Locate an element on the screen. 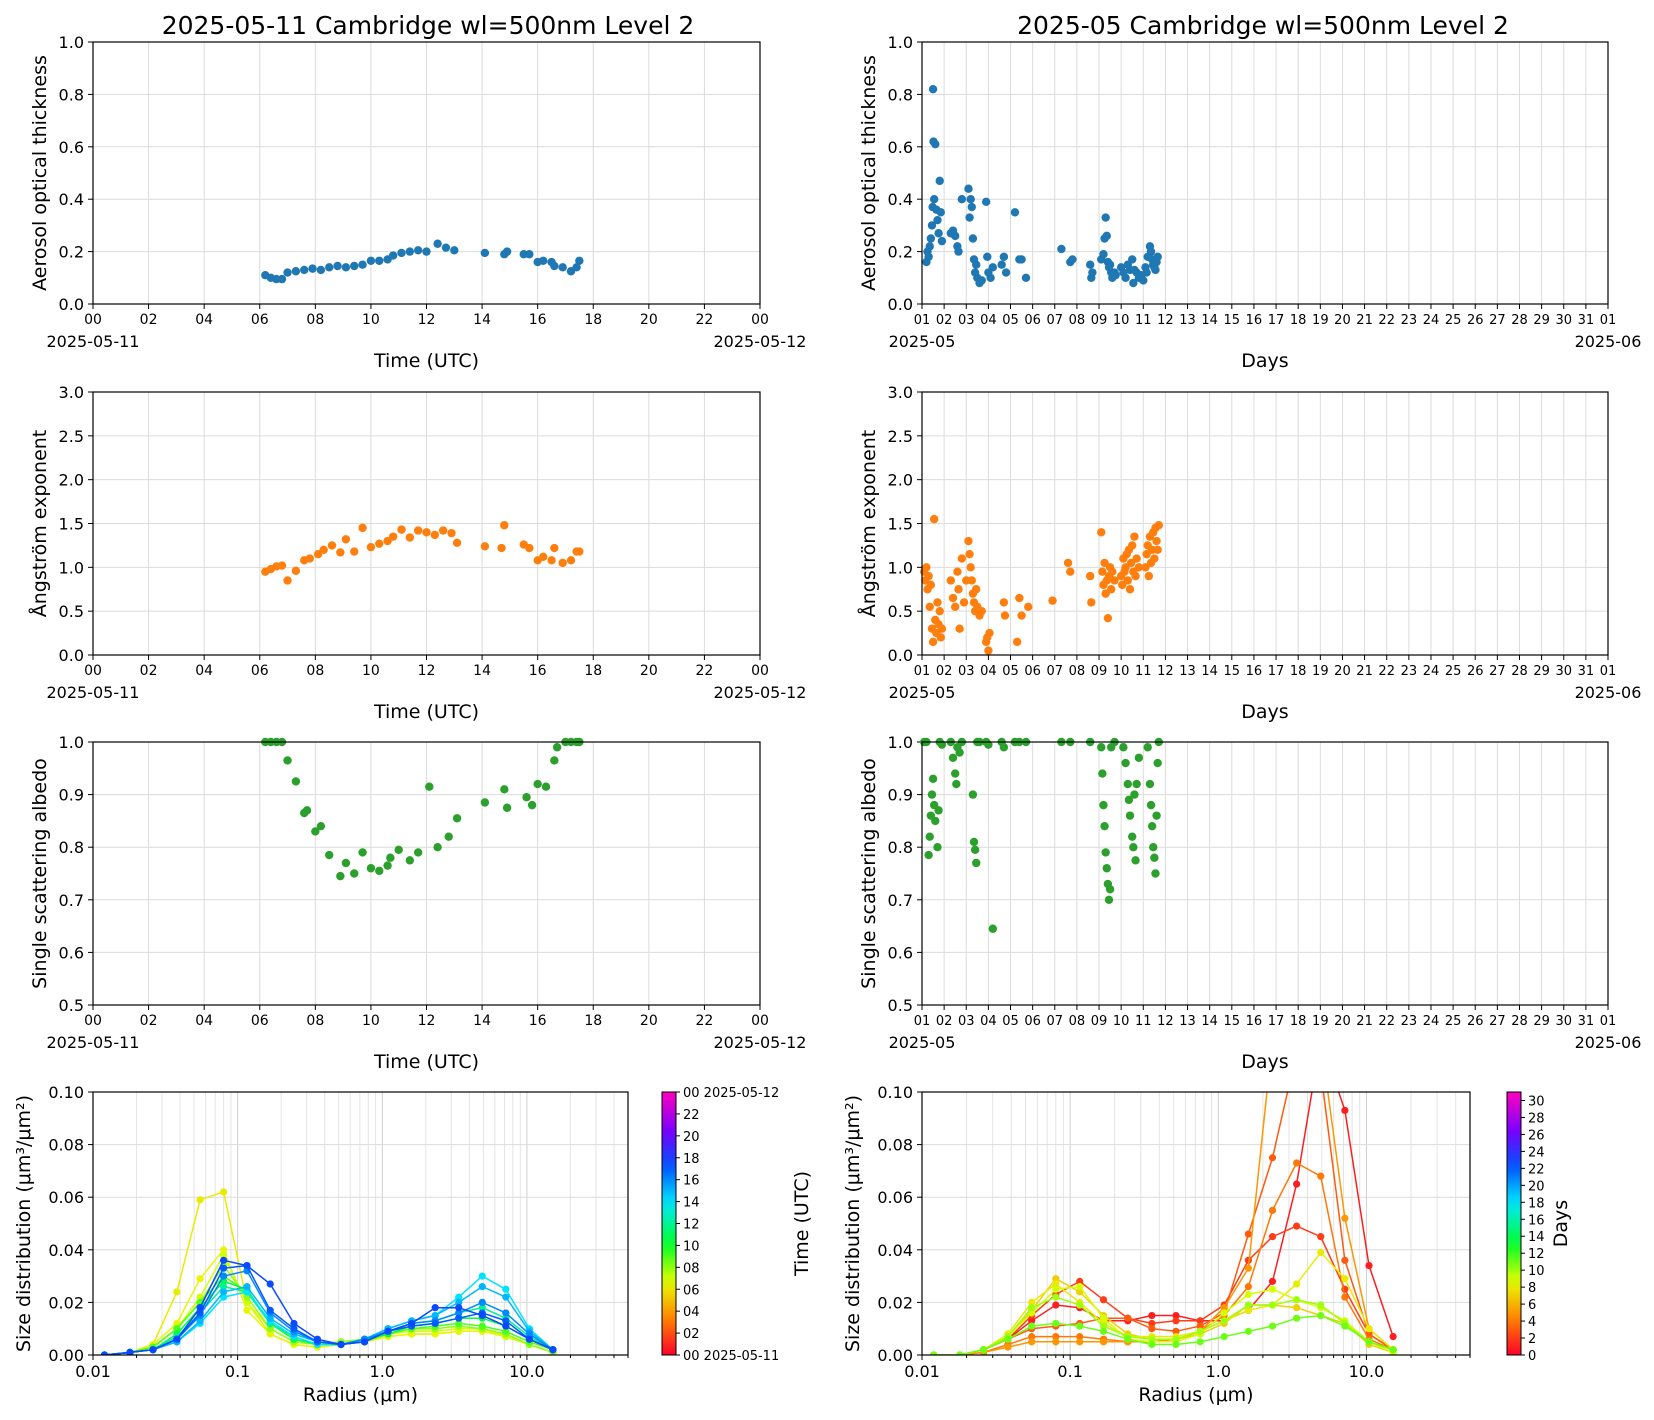 The height and width of the screenshot is (1420, 1654). monthly-aod-xtick-label: 03 is located at coordinates (966, 320).